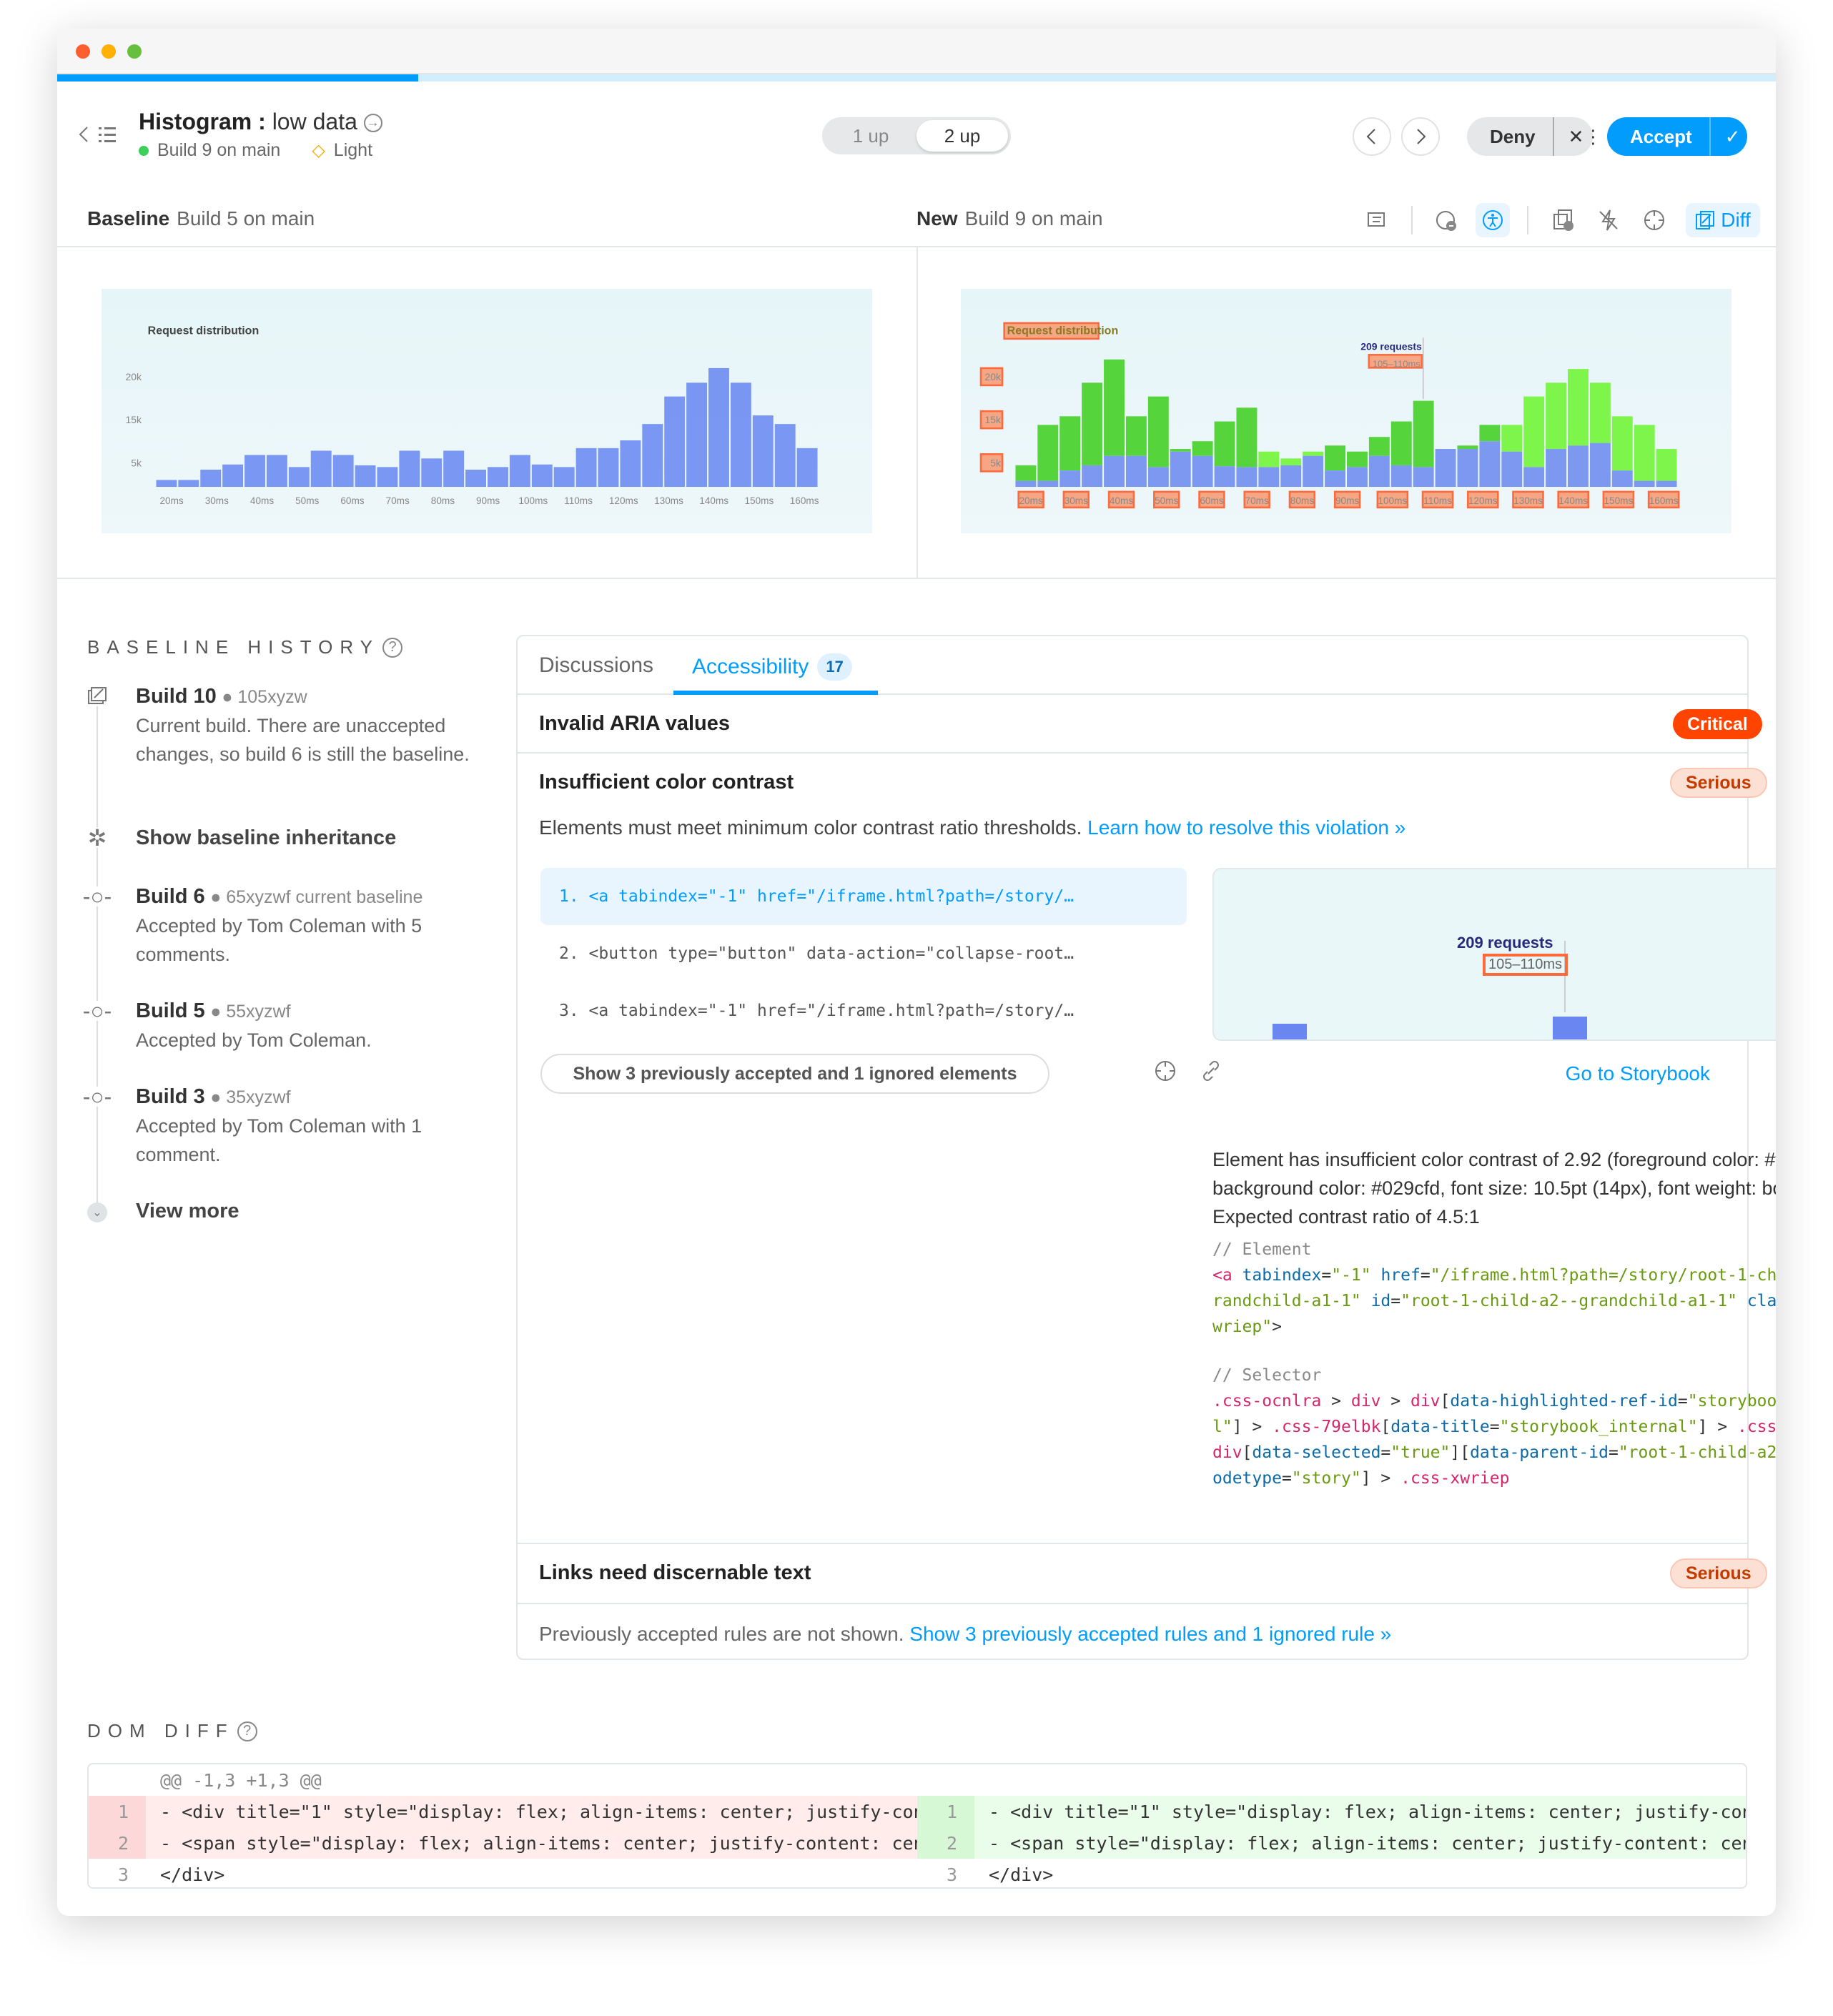 The width and height of the screenshot is (1833, 2016). I want to click on tab-discussions: Discussions, so click(596, 665).